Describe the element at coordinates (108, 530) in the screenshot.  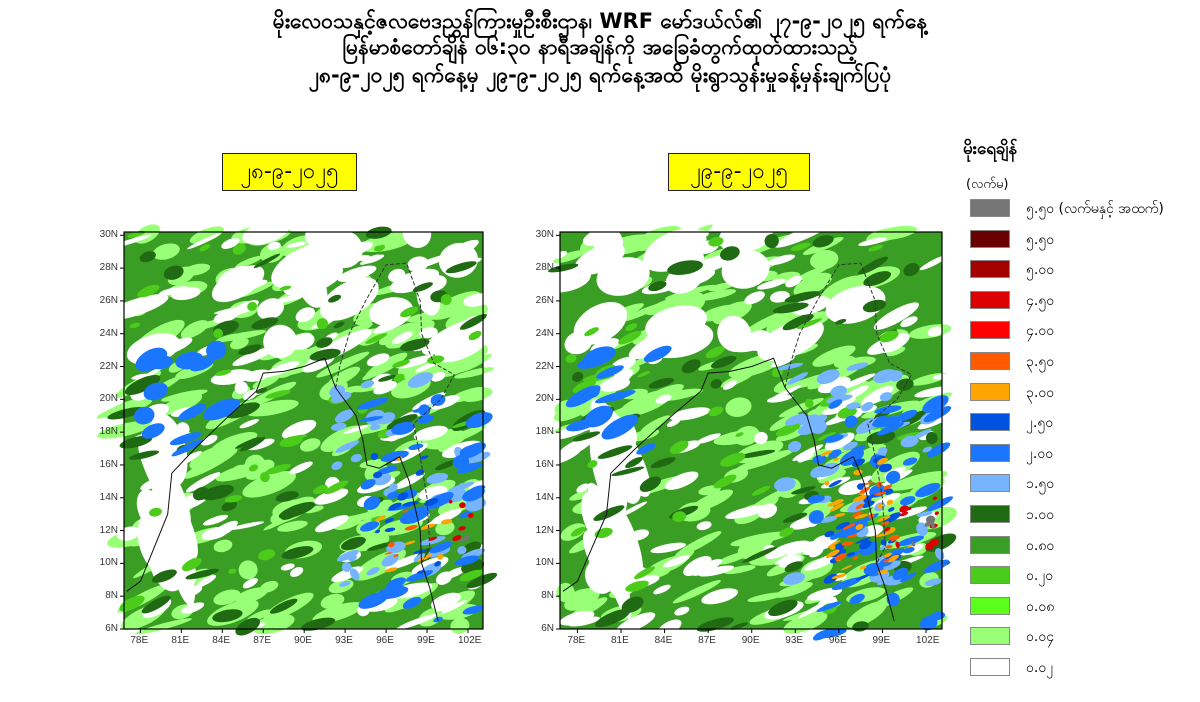
I see `lat-tick-label: 12N` at that location.